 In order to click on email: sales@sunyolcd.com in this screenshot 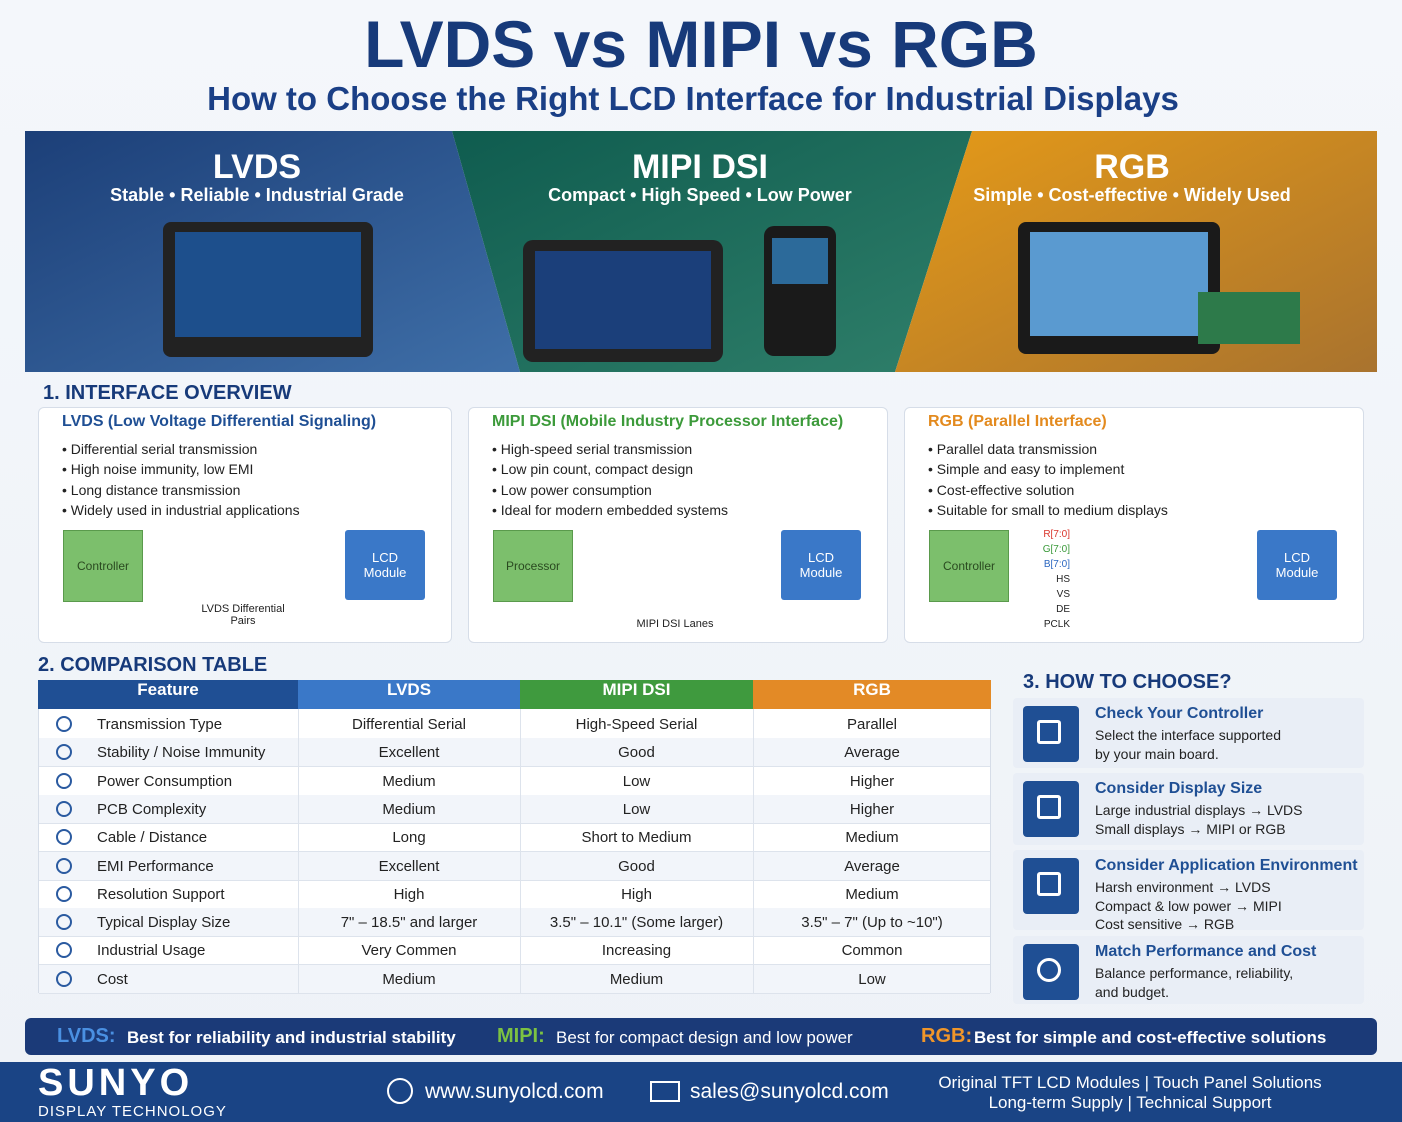, I will do `click(789, 1091)`.